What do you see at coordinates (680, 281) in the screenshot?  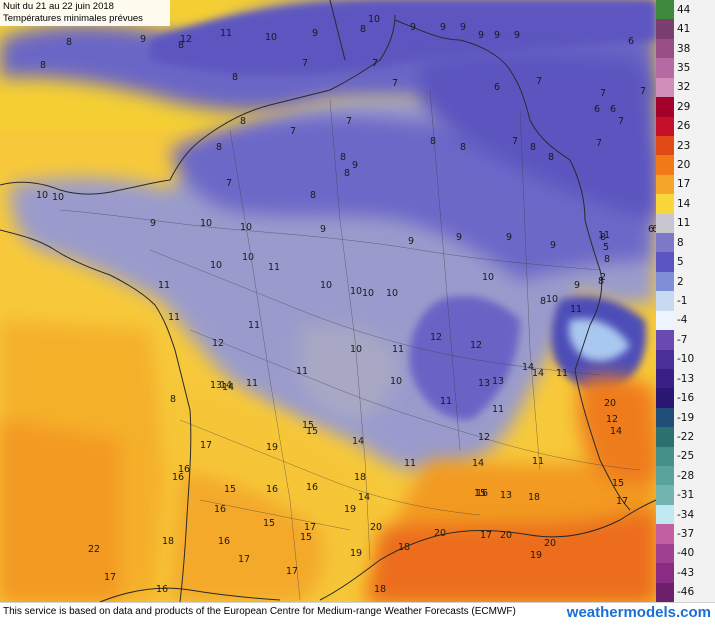 I see `legend-label: 2` at bounding box center [680, 281].